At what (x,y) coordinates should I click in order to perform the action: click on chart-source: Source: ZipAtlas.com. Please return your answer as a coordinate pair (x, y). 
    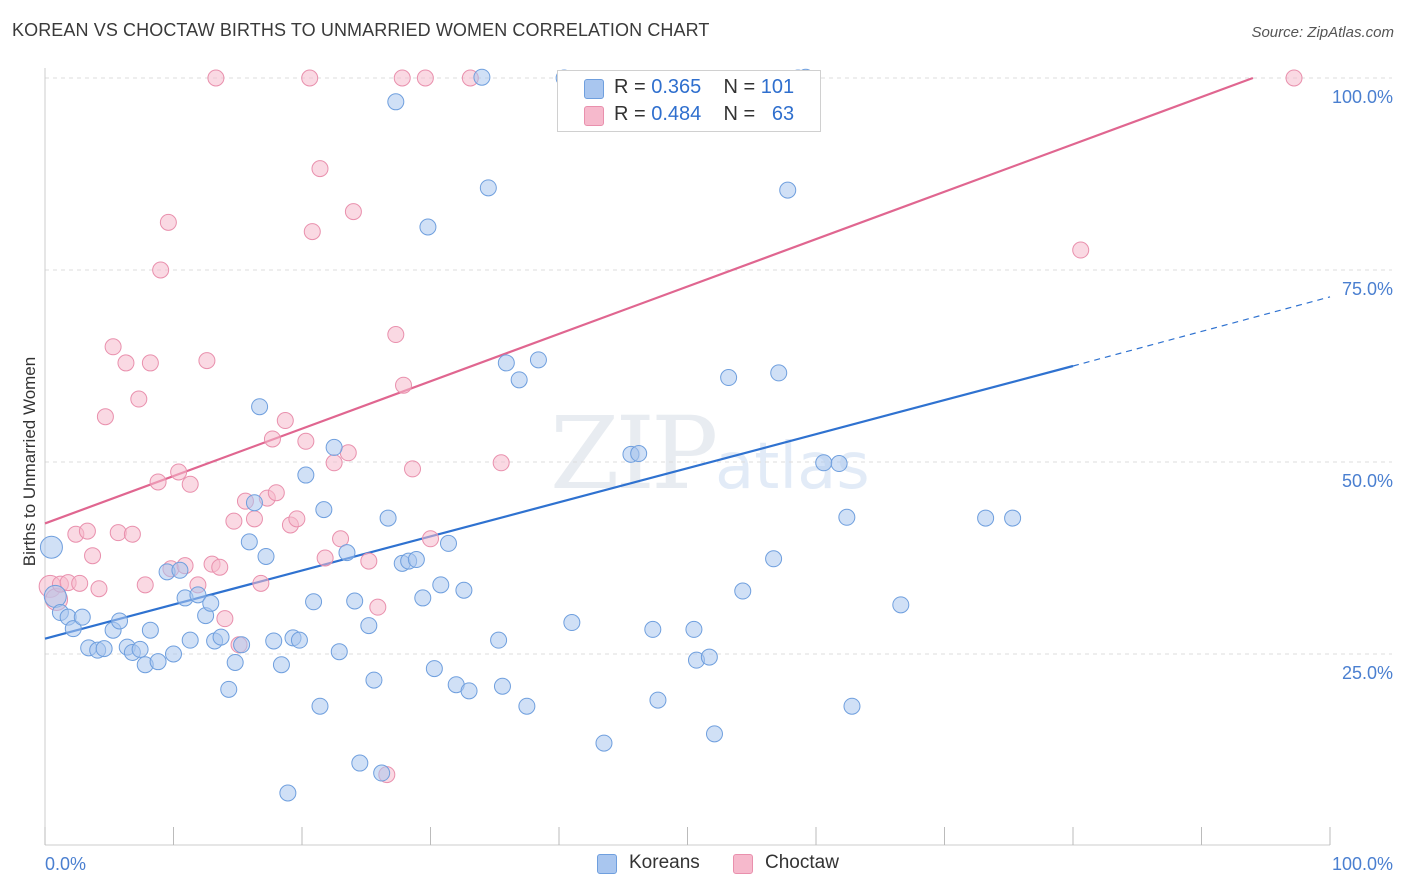
    Looking at the image, I should click on (1322, 32).